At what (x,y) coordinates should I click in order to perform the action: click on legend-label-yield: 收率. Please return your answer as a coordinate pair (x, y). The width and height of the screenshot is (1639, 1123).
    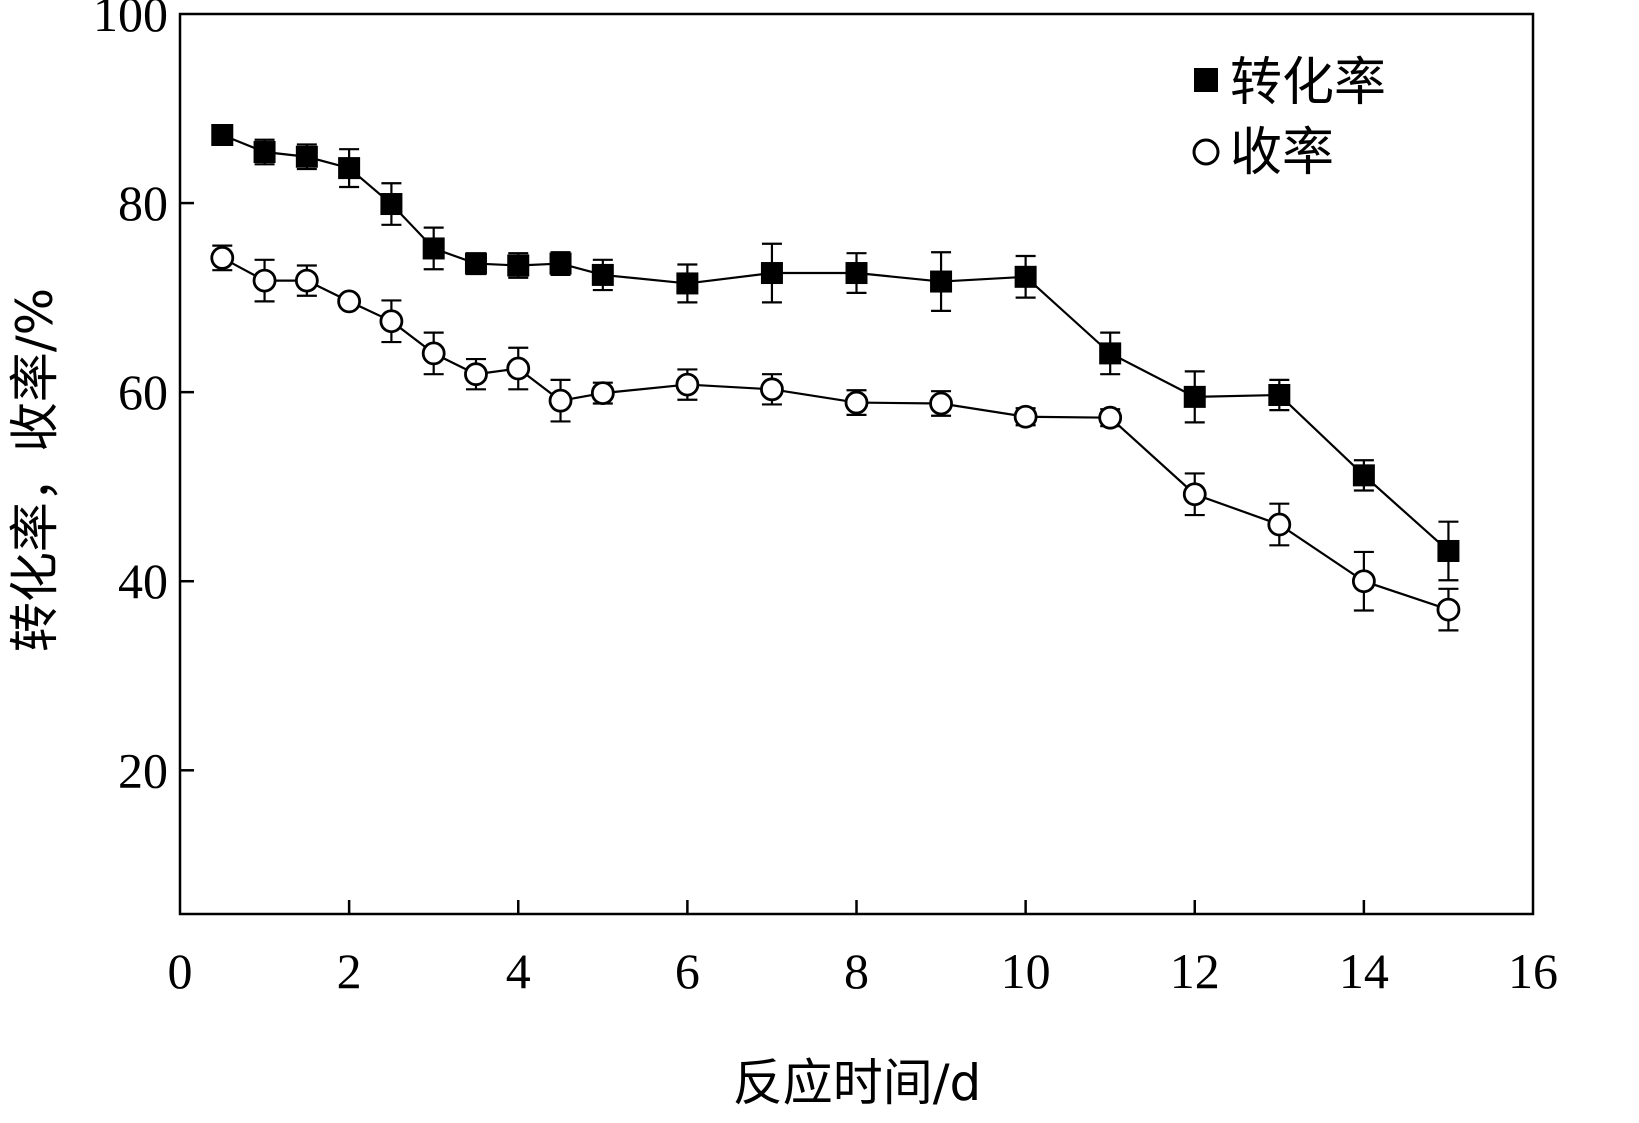
    Looking at the image, I should click on (1282, 153).